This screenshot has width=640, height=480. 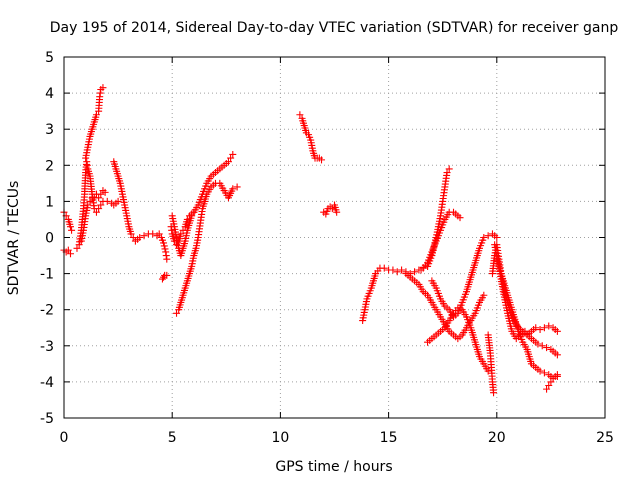 I want to click on y-tick-label: 5, so click(x=49, y=58).